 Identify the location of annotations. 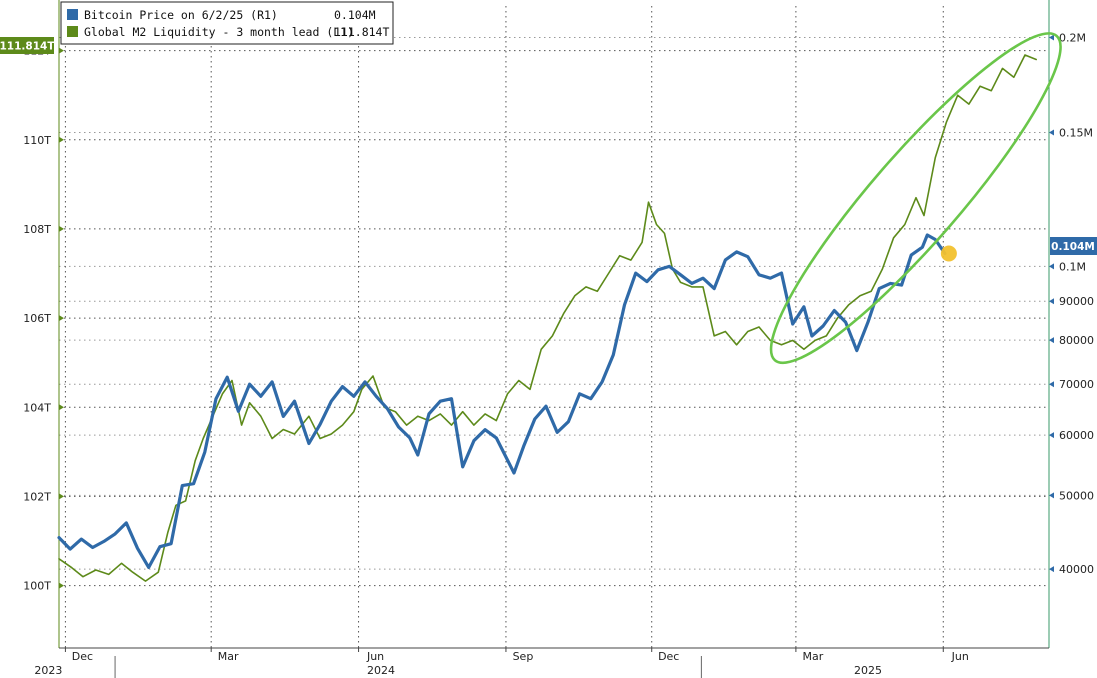
(915, 198).